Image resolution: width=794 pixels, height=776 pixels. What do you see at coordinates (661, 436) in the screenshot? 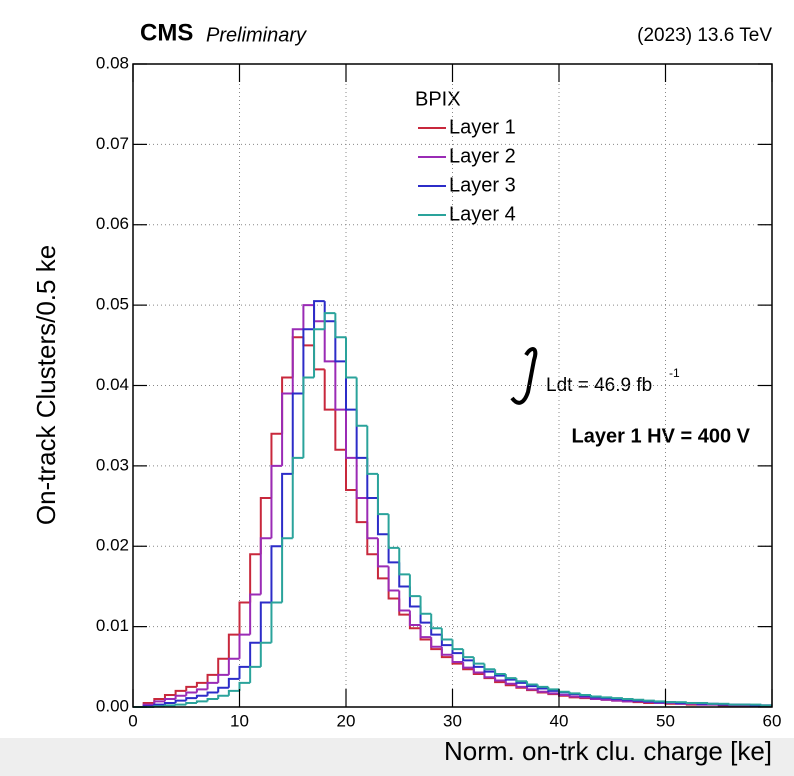
I see `annotation: Layer 1 HV = 400 V` at bounding box center [661, 436].